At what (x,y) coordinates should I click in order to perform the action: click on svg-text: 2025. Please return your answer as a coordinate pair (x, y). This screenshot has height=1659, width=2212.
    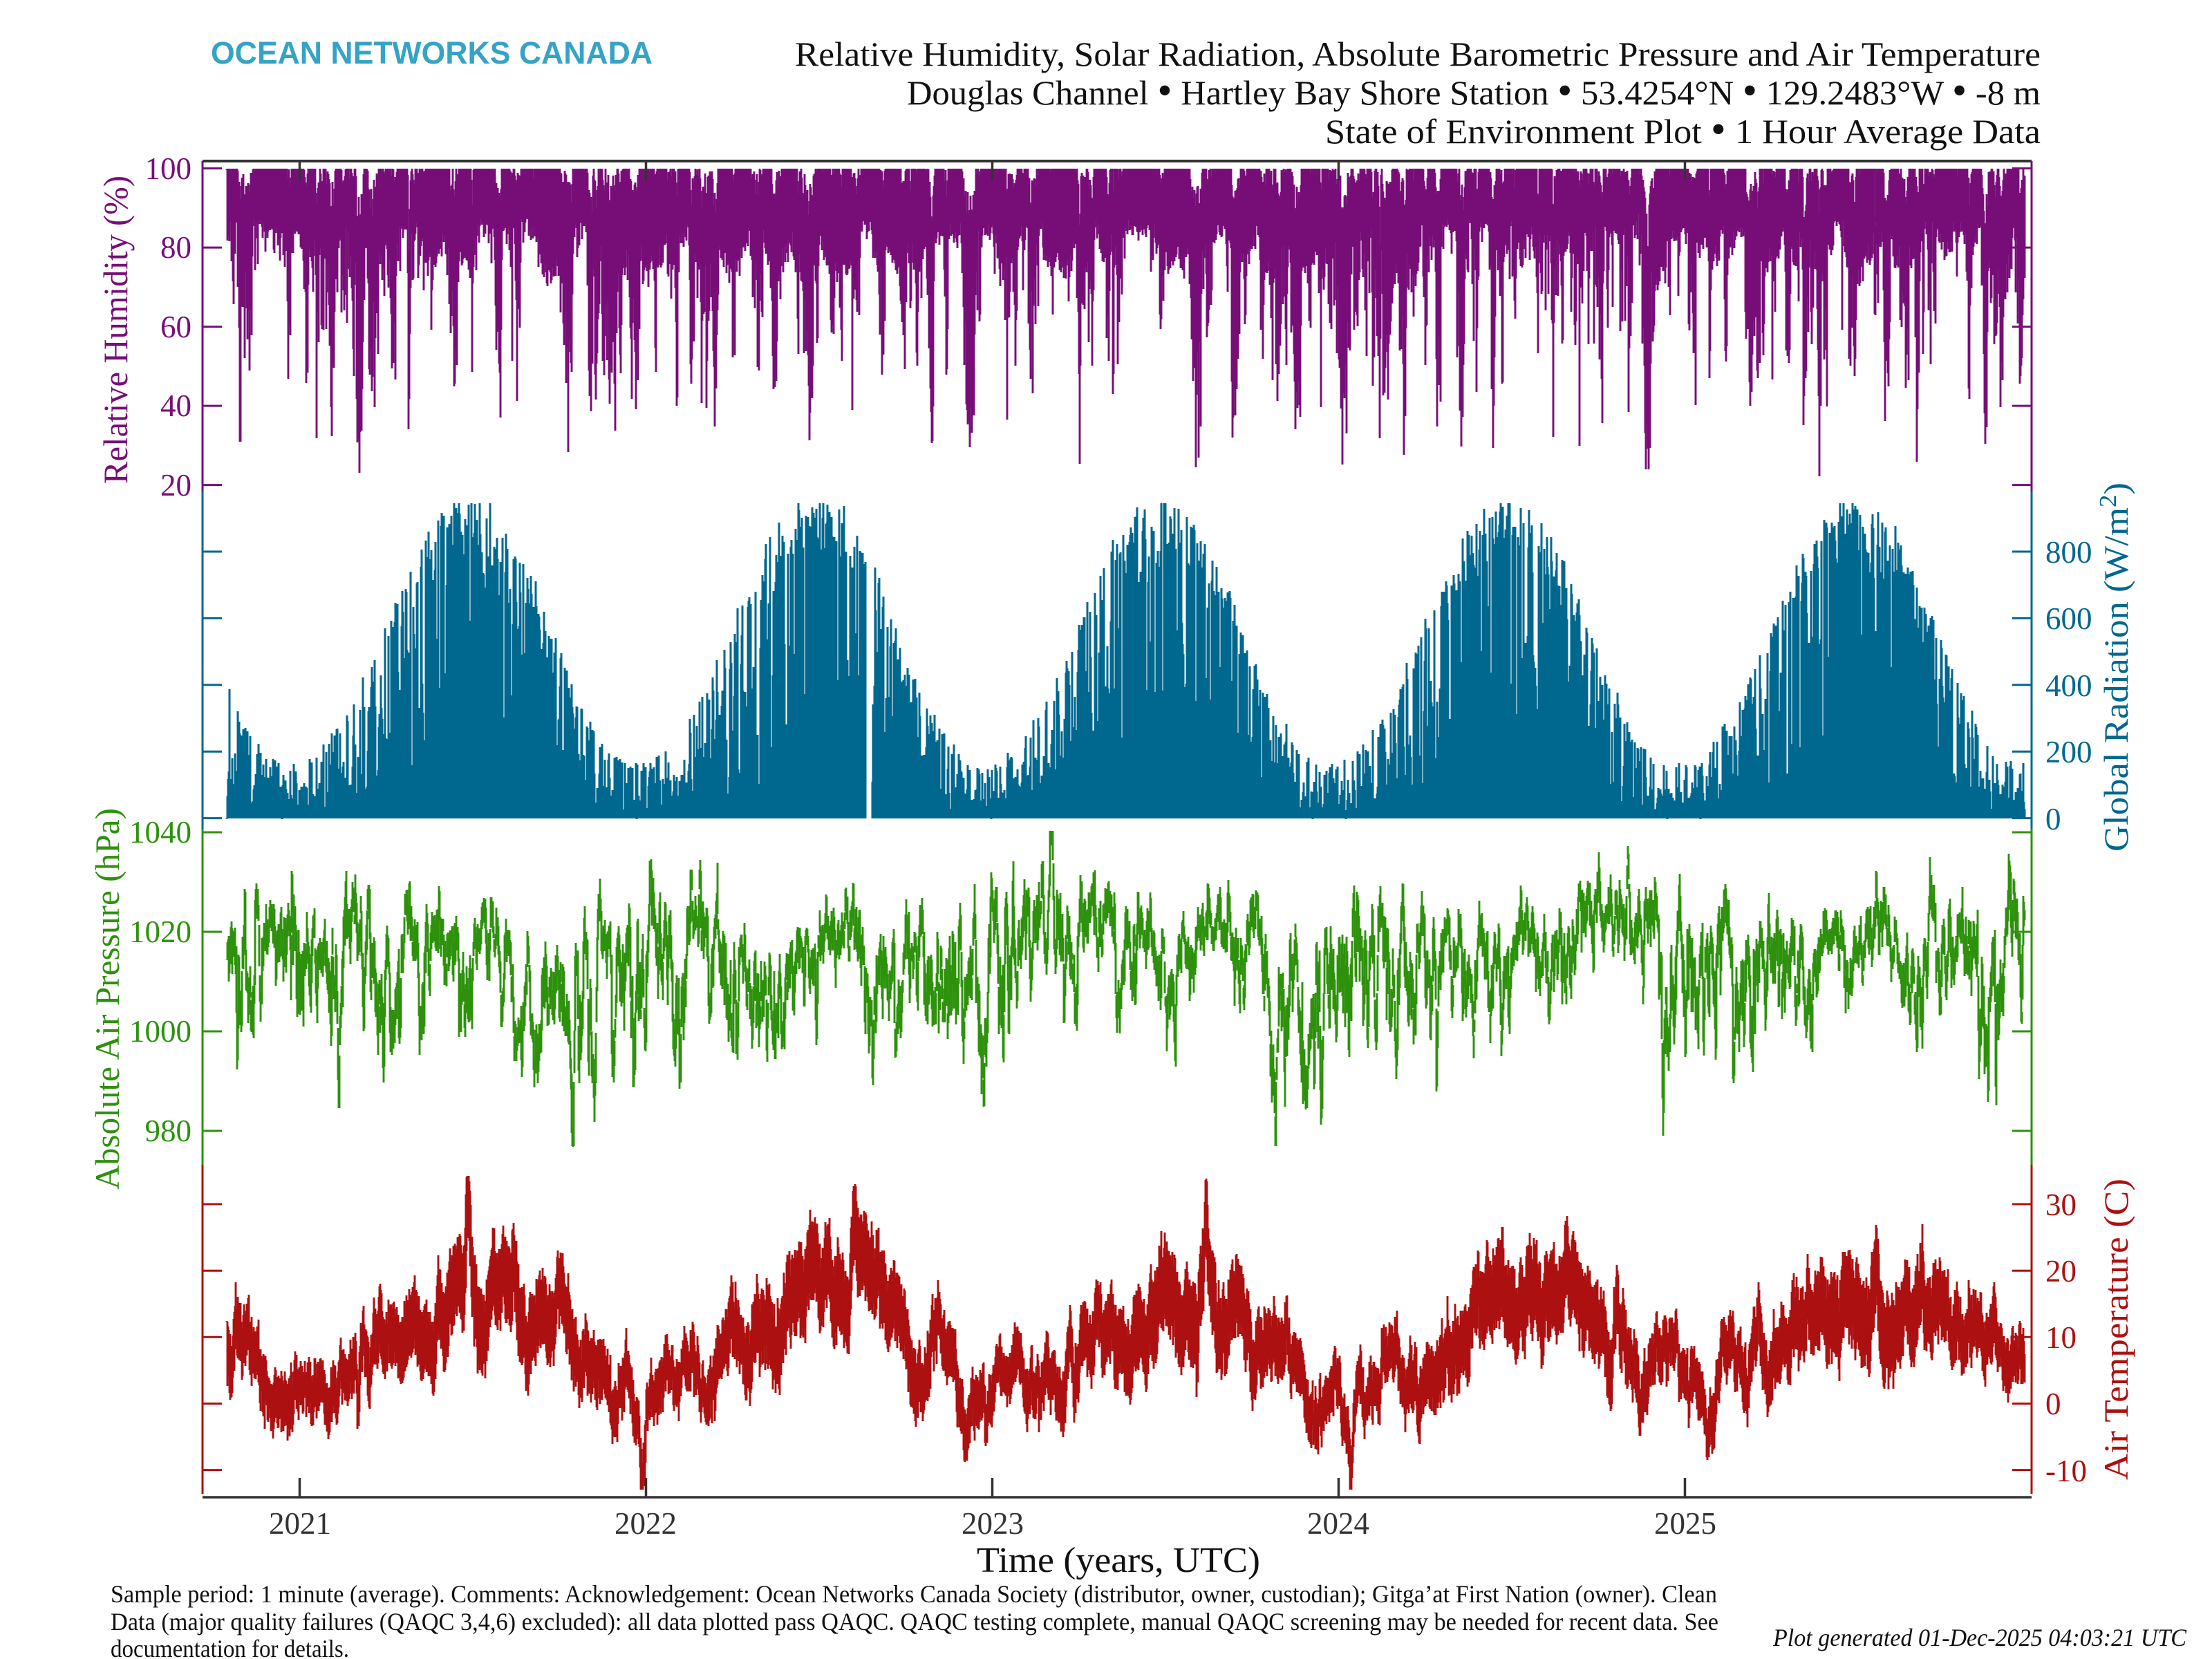
    Looking at the image, I should click on (1685, 1523).